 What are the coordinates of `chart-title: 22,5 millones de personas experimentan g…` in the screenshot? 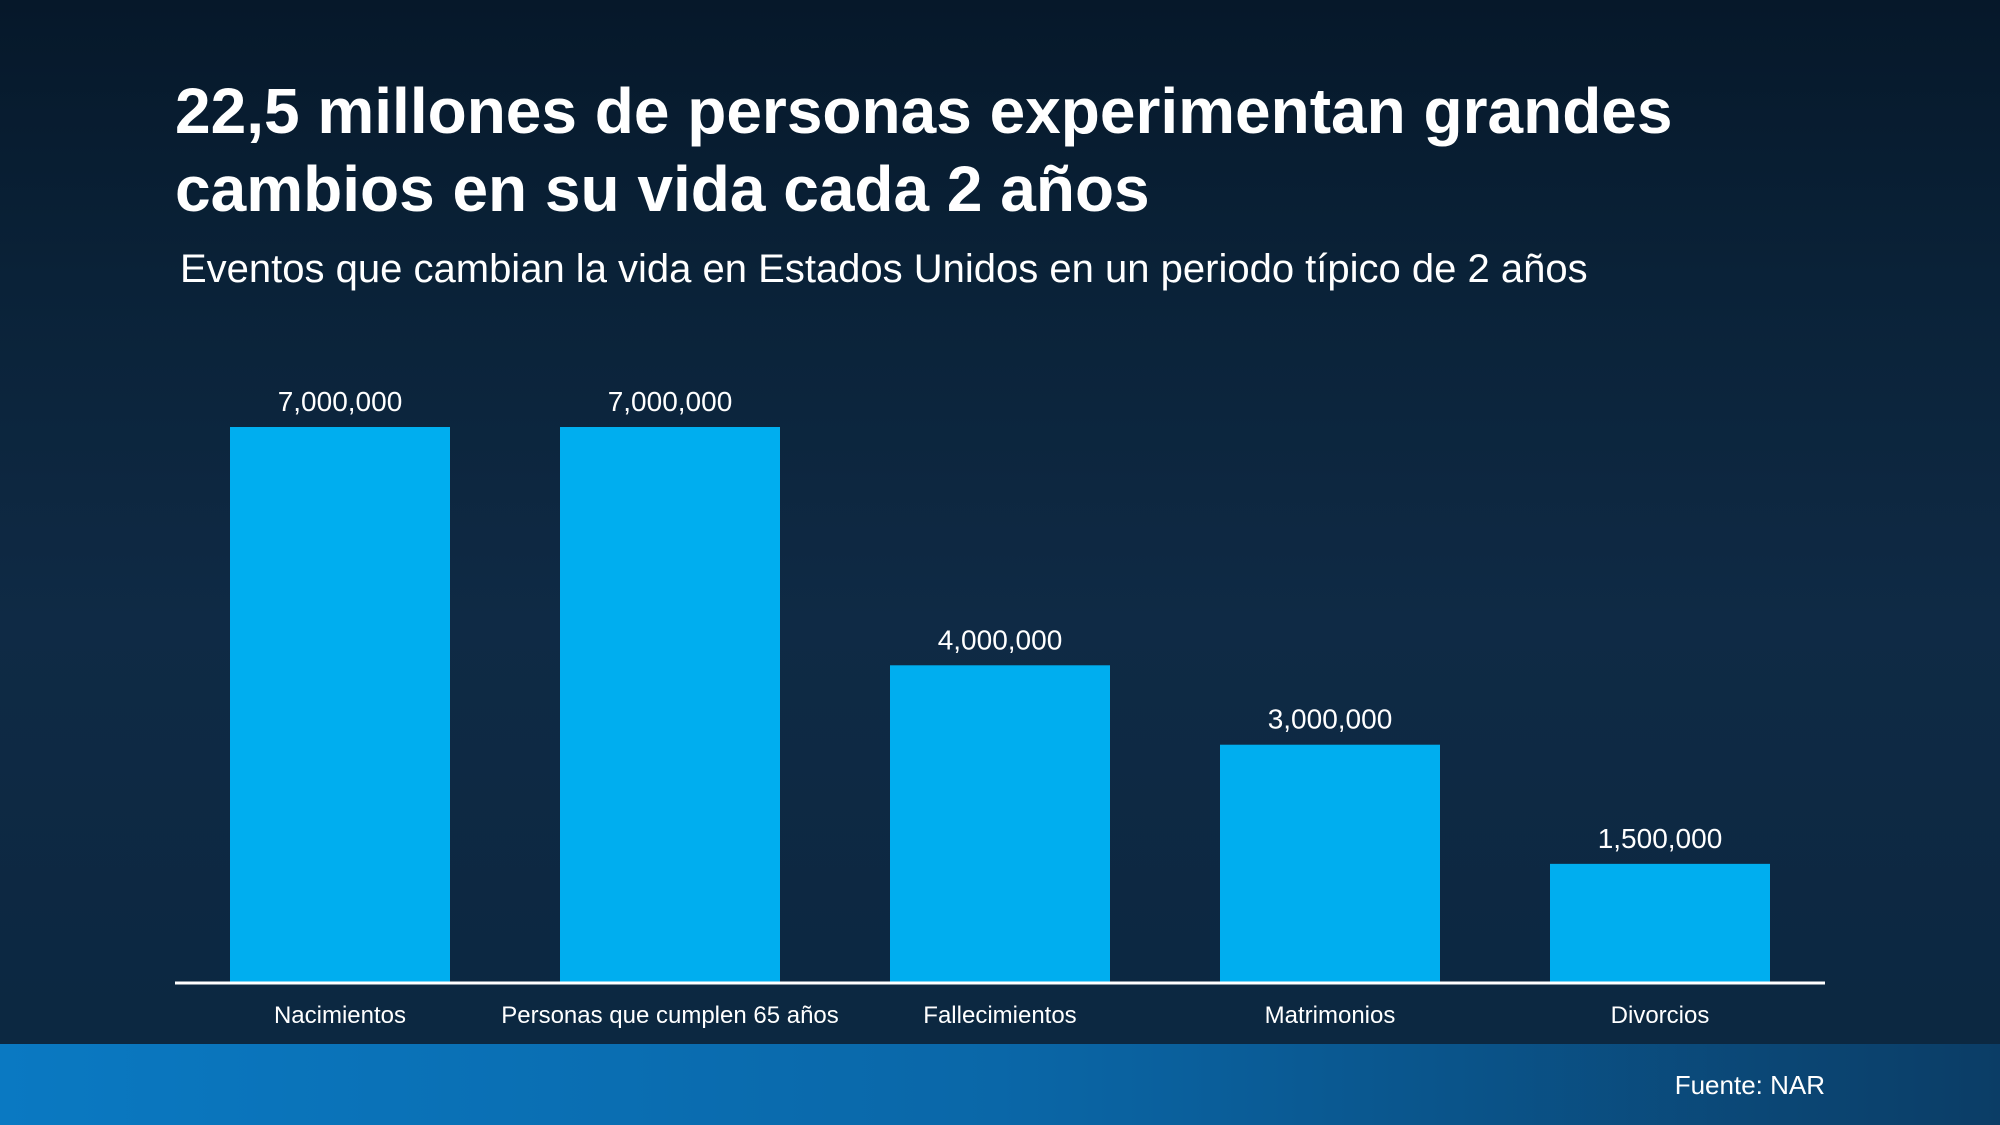 It's located at (924, 150).